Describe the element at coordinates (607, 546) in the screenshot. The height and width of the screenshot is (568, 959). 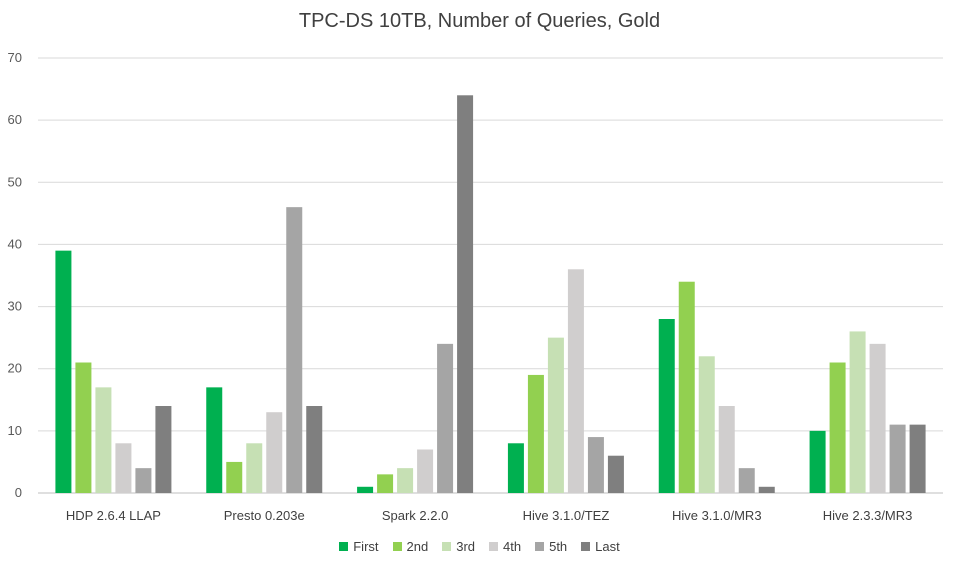
I see `legend-label: Last` at that location.